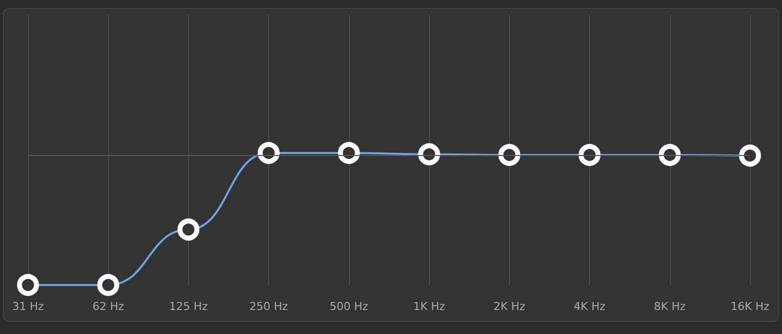 Image resolution: width=782 pixels, height=334 pixels. What do you see at coordinates (670, 306) in the screenshot?
I see `x-tick-label: 8K Hz` at bounding box center [670, 306].